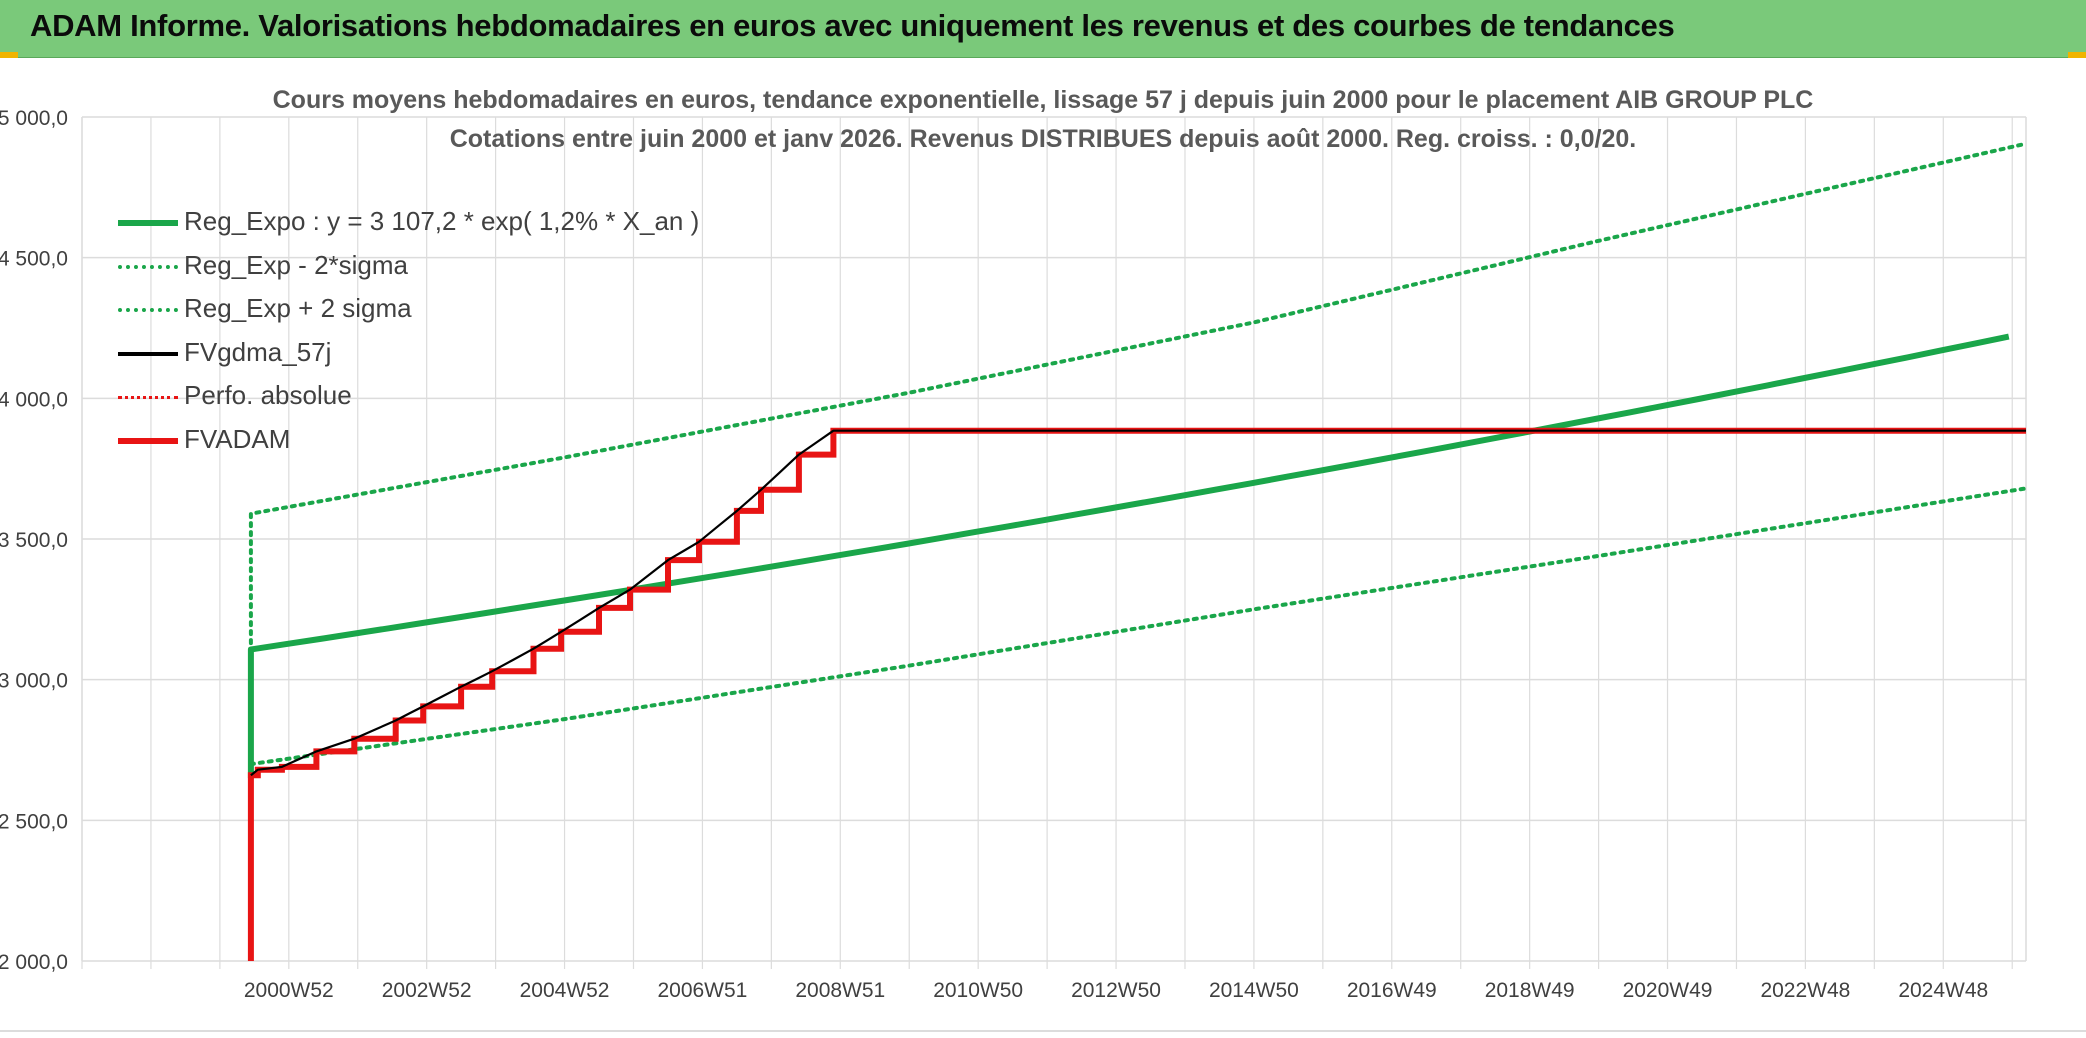 The image size is (2086, 1038). Describe the element at coordinates (296, 264) in the screenshot. I see `legend-label-reg-minus: Reg_Exp - 2*sigma` at that location.